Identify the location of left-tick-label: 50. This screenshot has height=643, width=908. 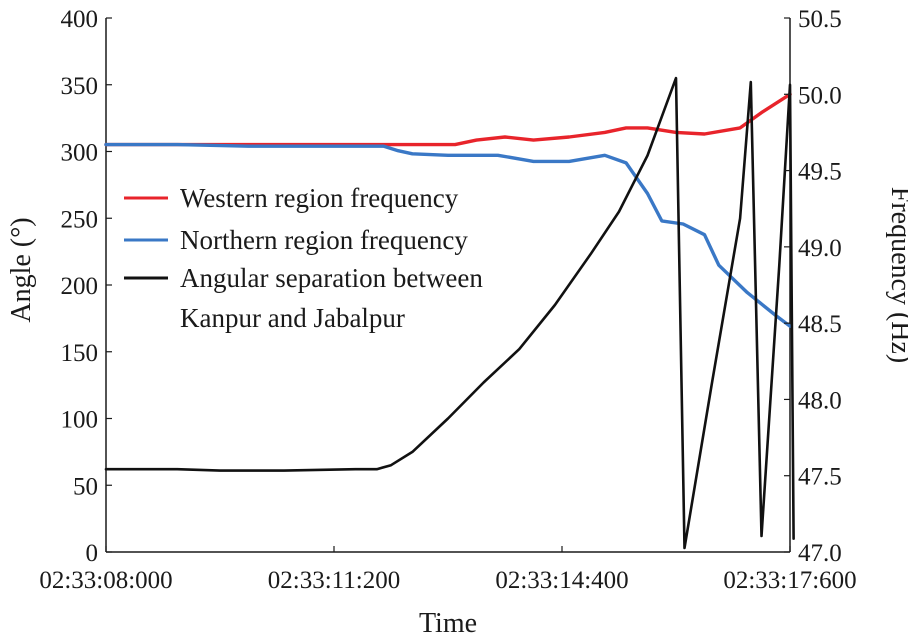
(85, 486).